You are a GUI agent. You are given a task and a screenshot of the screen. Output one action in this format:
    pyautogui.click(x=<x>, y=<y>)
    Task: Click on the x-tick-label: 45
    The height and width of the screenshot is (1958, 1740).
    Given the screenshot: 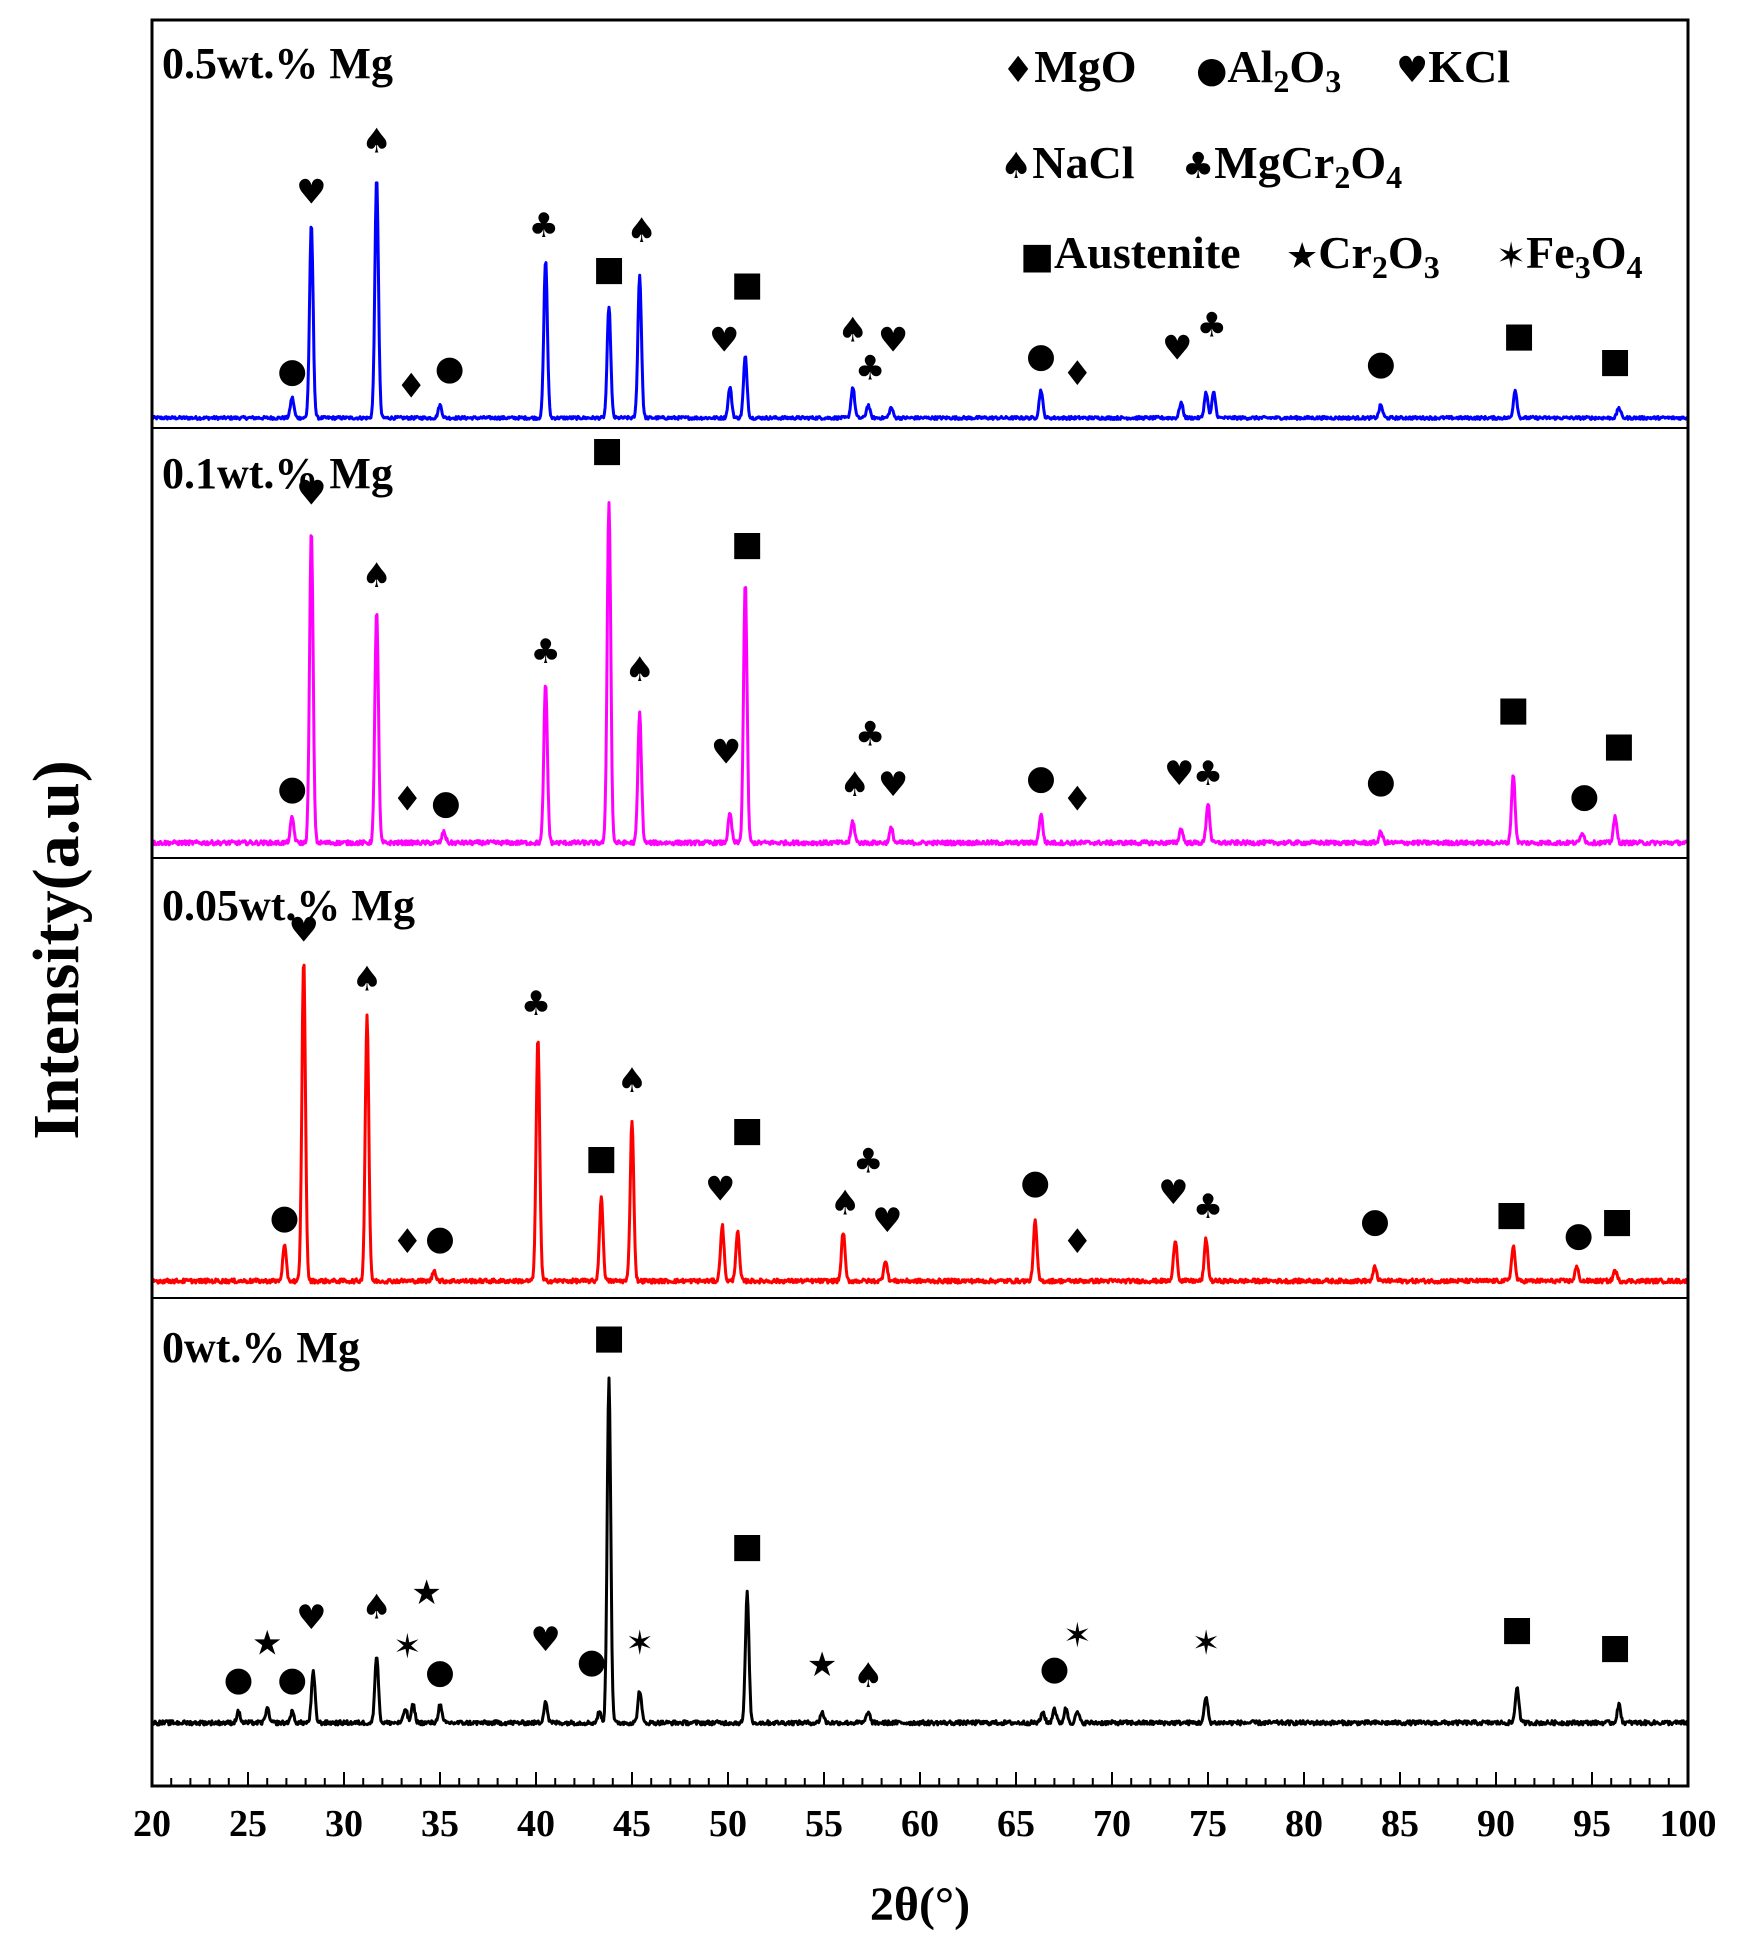 What is the action you would take?
    pyautogui.click(x=632, y=1824)
    